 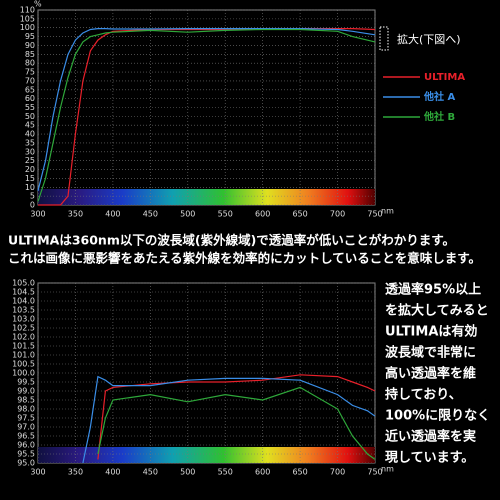 I want to click on annotation: 拡大(下図へ), so click(x=429, y=39).